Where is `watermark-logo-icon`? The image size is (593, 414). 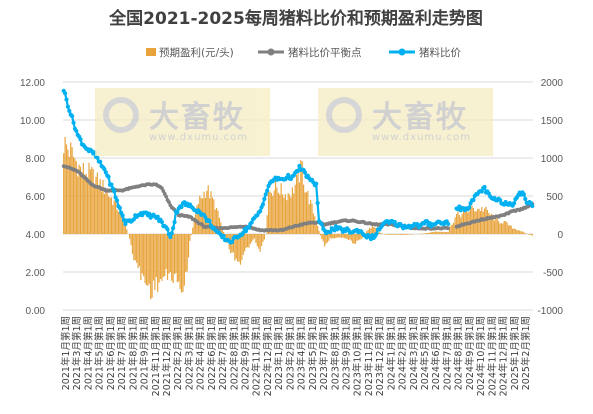 watermark-logo-icon is located at coordinates (121, 115).